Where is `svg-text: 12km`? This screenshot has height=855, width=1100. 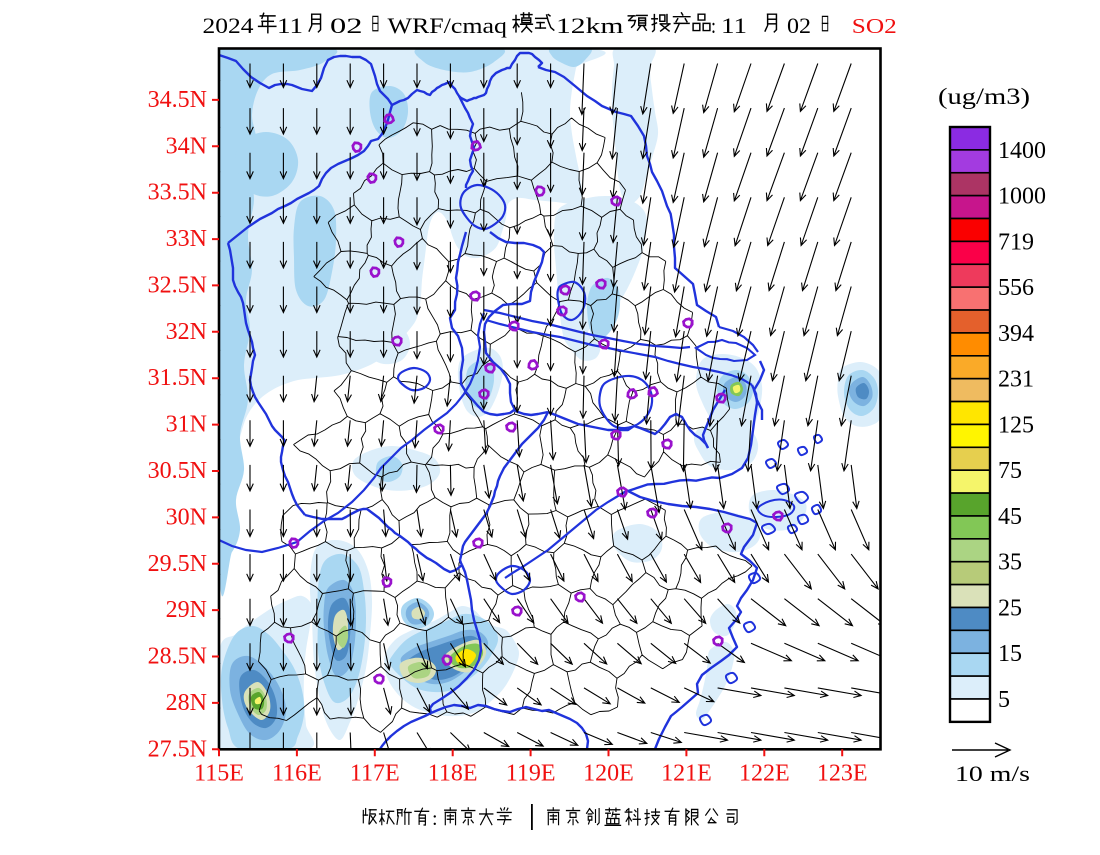
svg-text: 12km is located at coordinates (589, 25).